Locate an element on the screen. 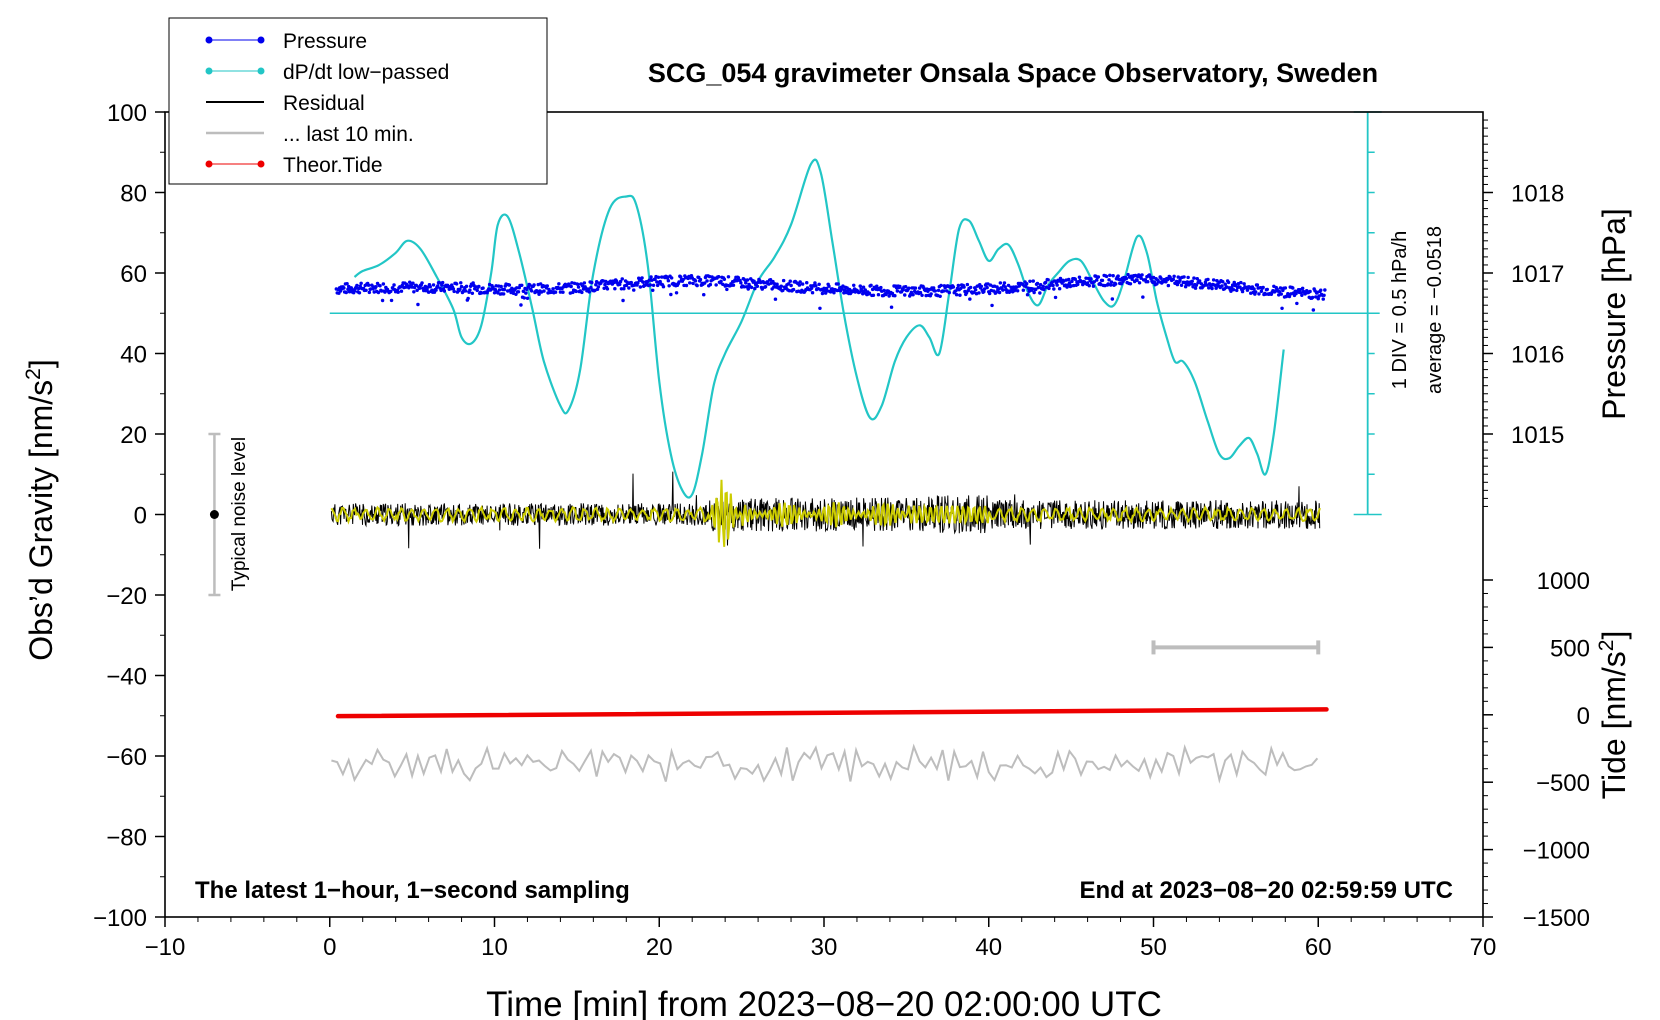  tide-series is located at coordinates (832, 713).